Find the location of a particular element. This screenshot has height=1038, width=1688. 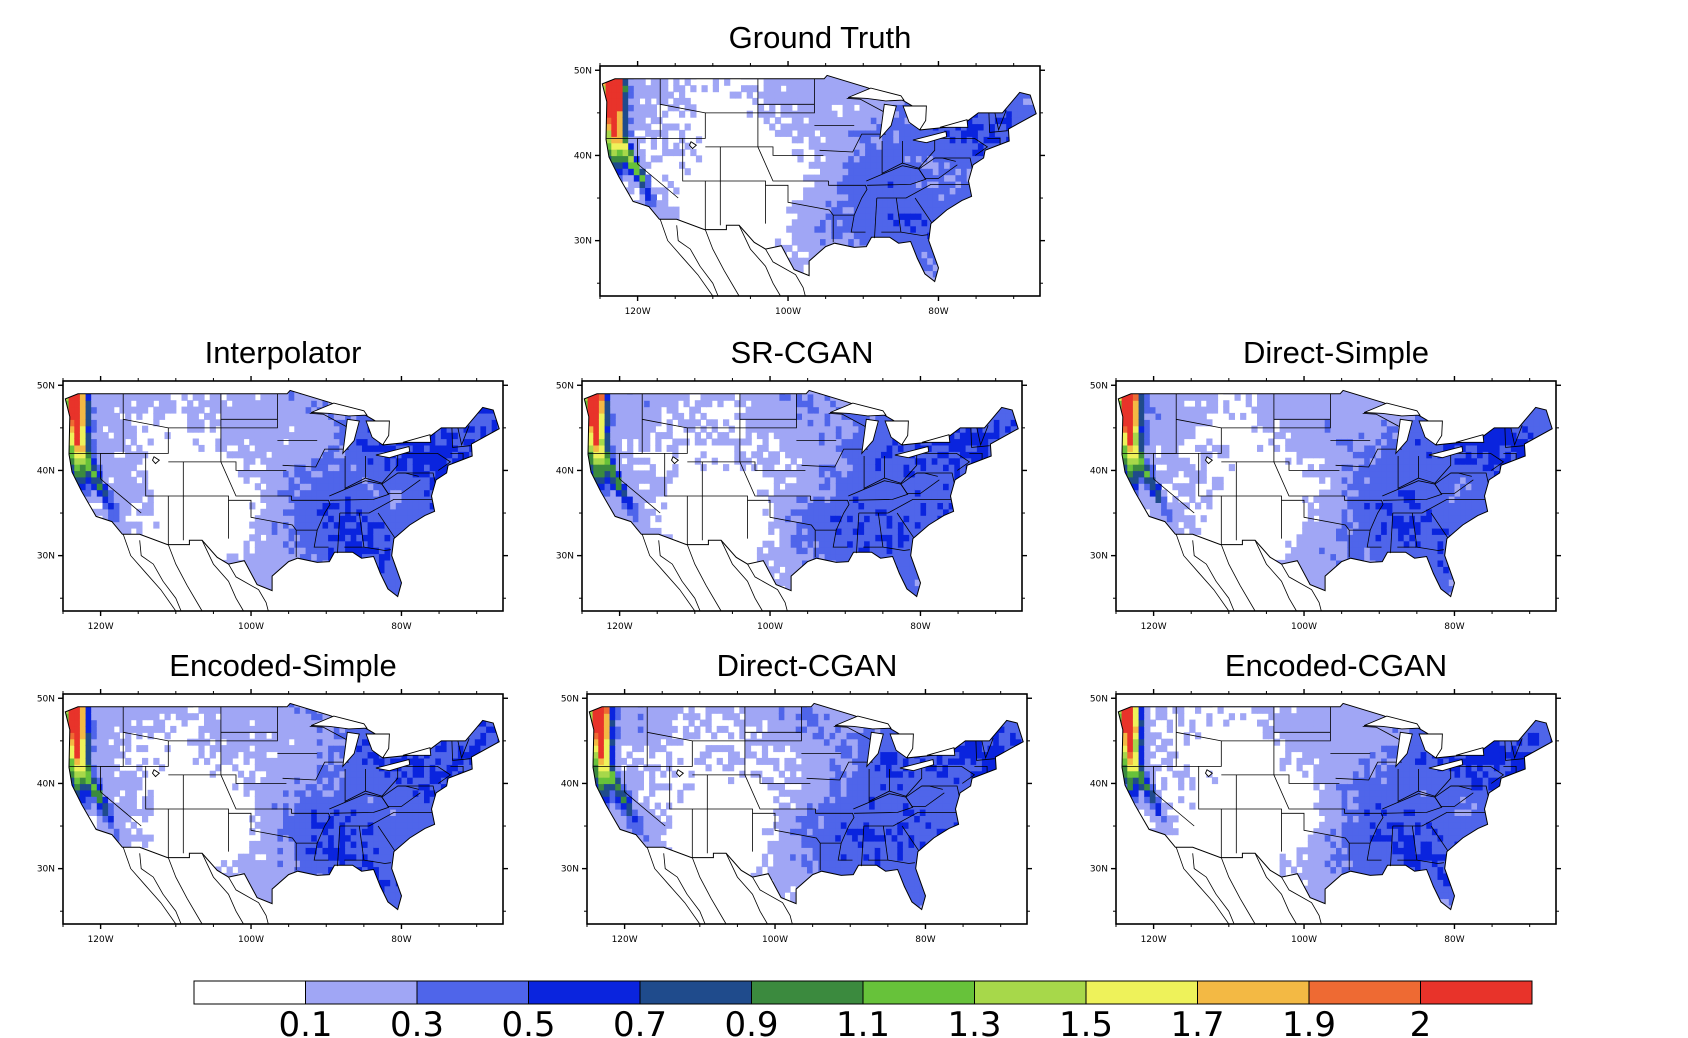

colorbar-label: 0.9 is located at coordinates (751, 1021).